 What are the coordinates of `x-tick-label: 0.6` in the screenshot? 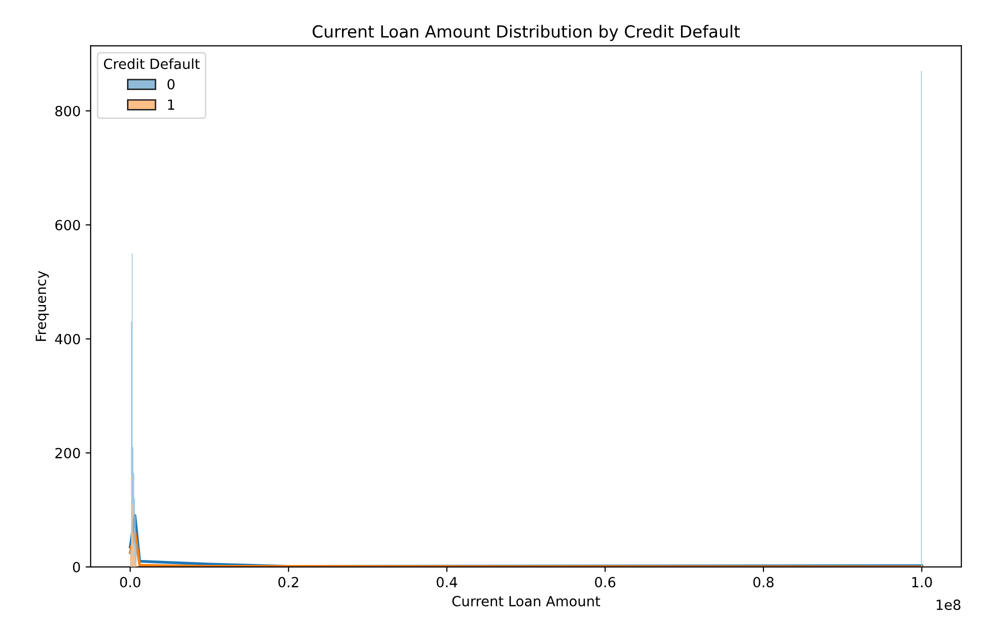 It's located at (605, 582).